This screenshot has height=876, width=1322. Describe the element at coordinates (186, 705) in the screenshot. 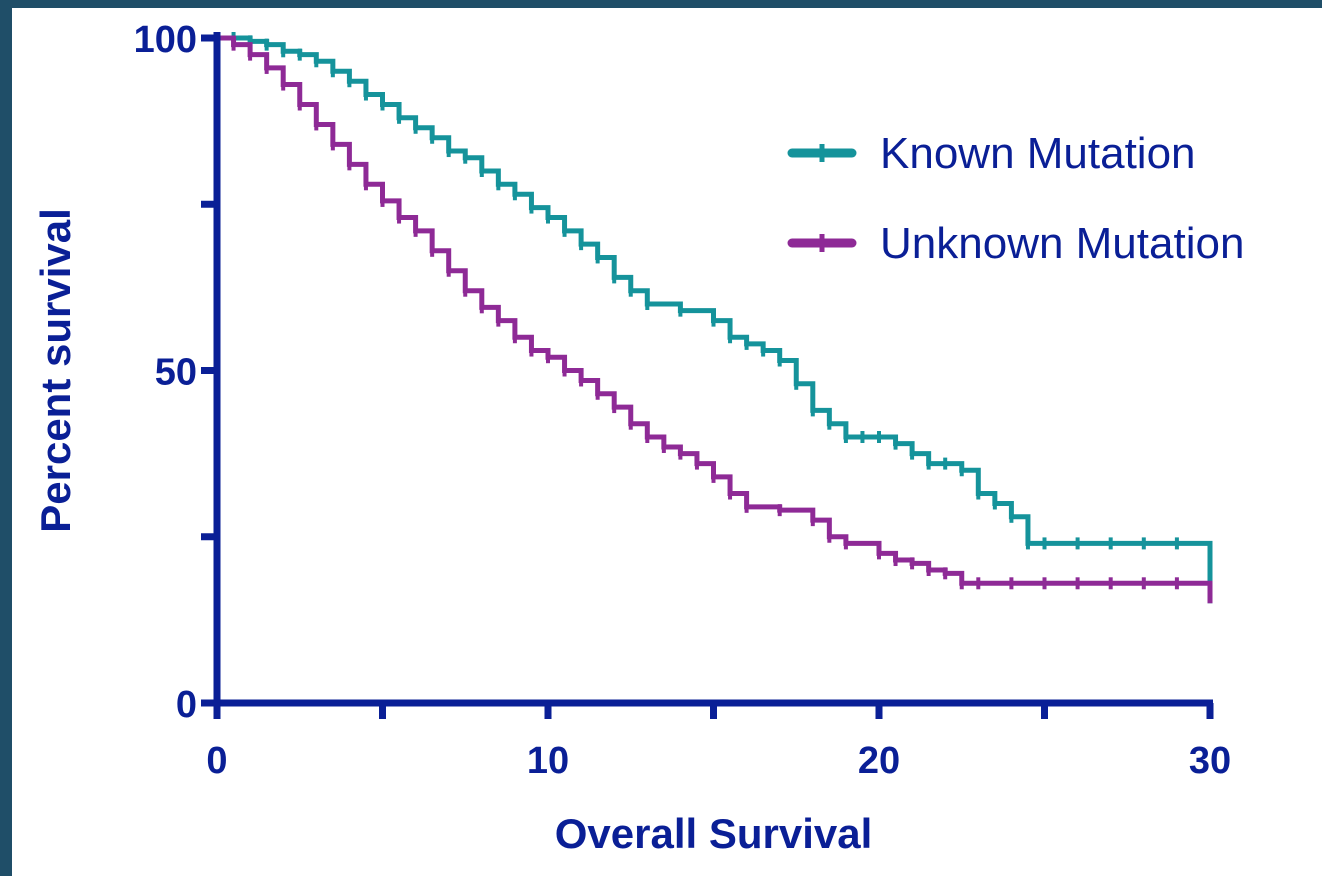

I see `y-tick-label: 0` at that location.